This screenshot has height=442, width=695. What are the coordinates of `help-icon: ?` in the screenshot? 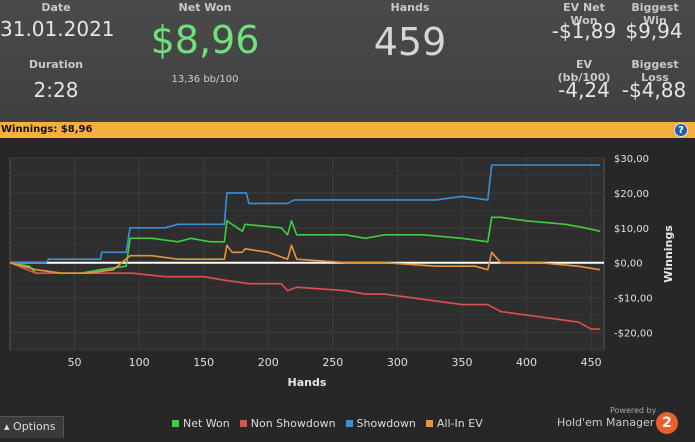 It's located at (681, 130).